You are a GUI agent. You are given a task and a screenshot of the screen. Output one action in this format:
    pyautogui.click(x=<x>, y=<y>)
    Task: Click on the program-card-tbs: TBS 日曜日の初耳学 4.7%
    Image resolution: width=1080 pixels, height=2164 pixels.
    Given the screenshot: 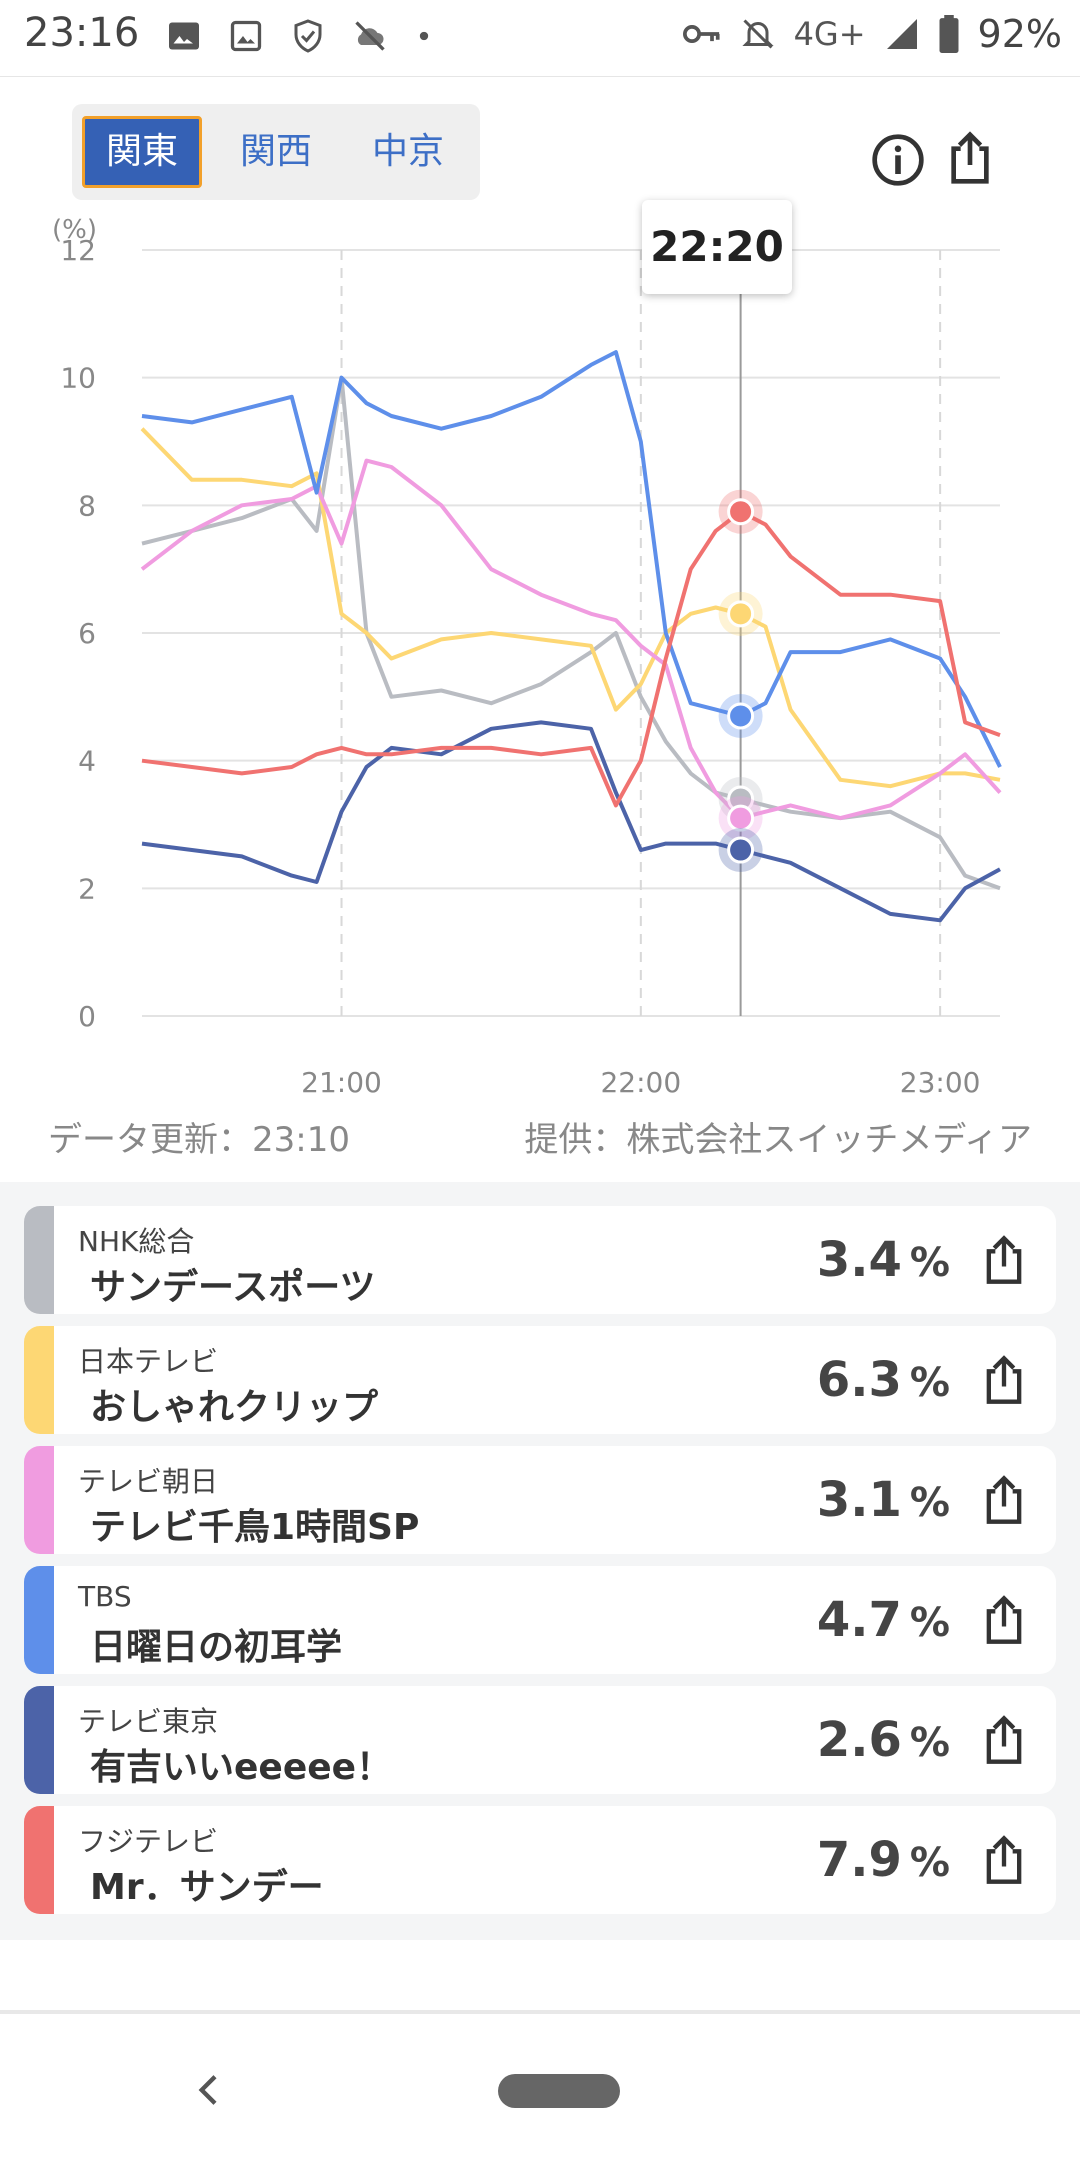 What is the action you would take?
    pyautogui.click(x=540, y=1620)
    